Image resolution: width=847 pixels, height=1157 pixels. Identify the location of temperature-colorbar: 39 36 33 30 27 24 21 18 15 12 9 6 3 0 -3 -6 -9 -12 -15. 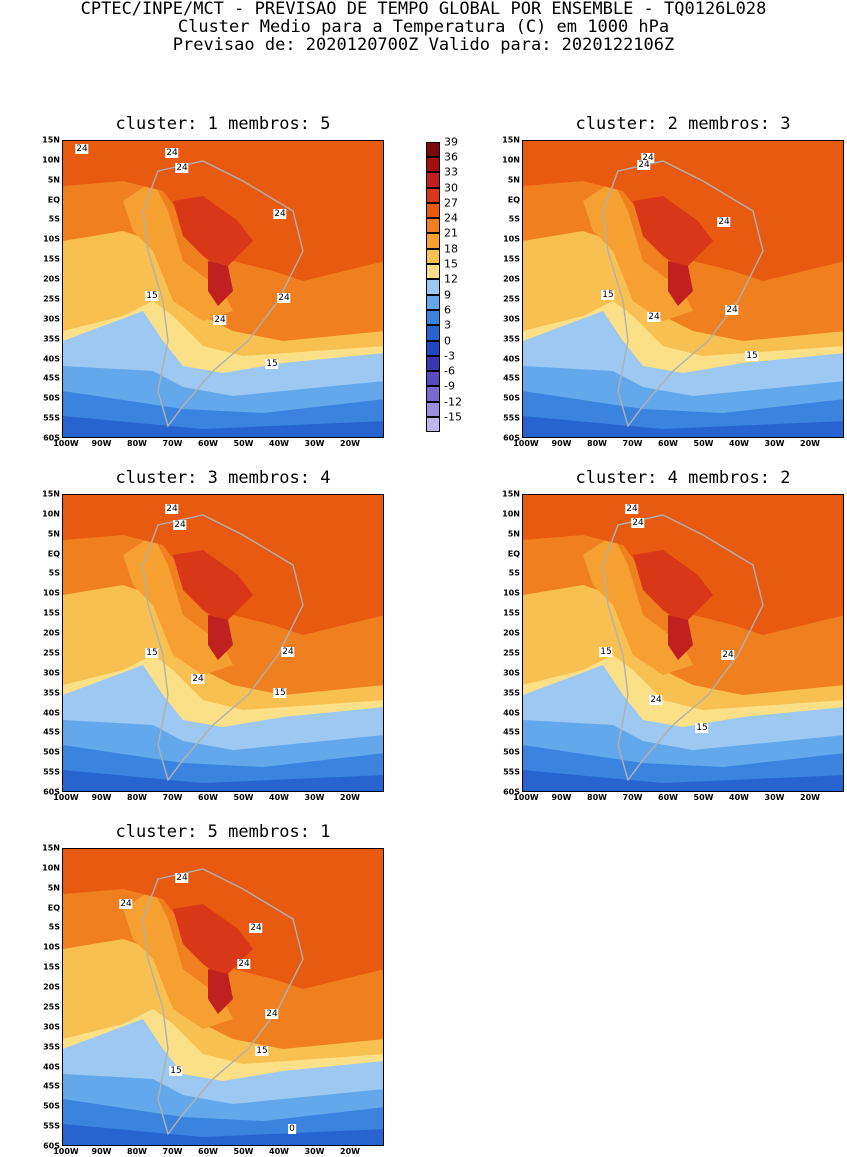
(444, 287).